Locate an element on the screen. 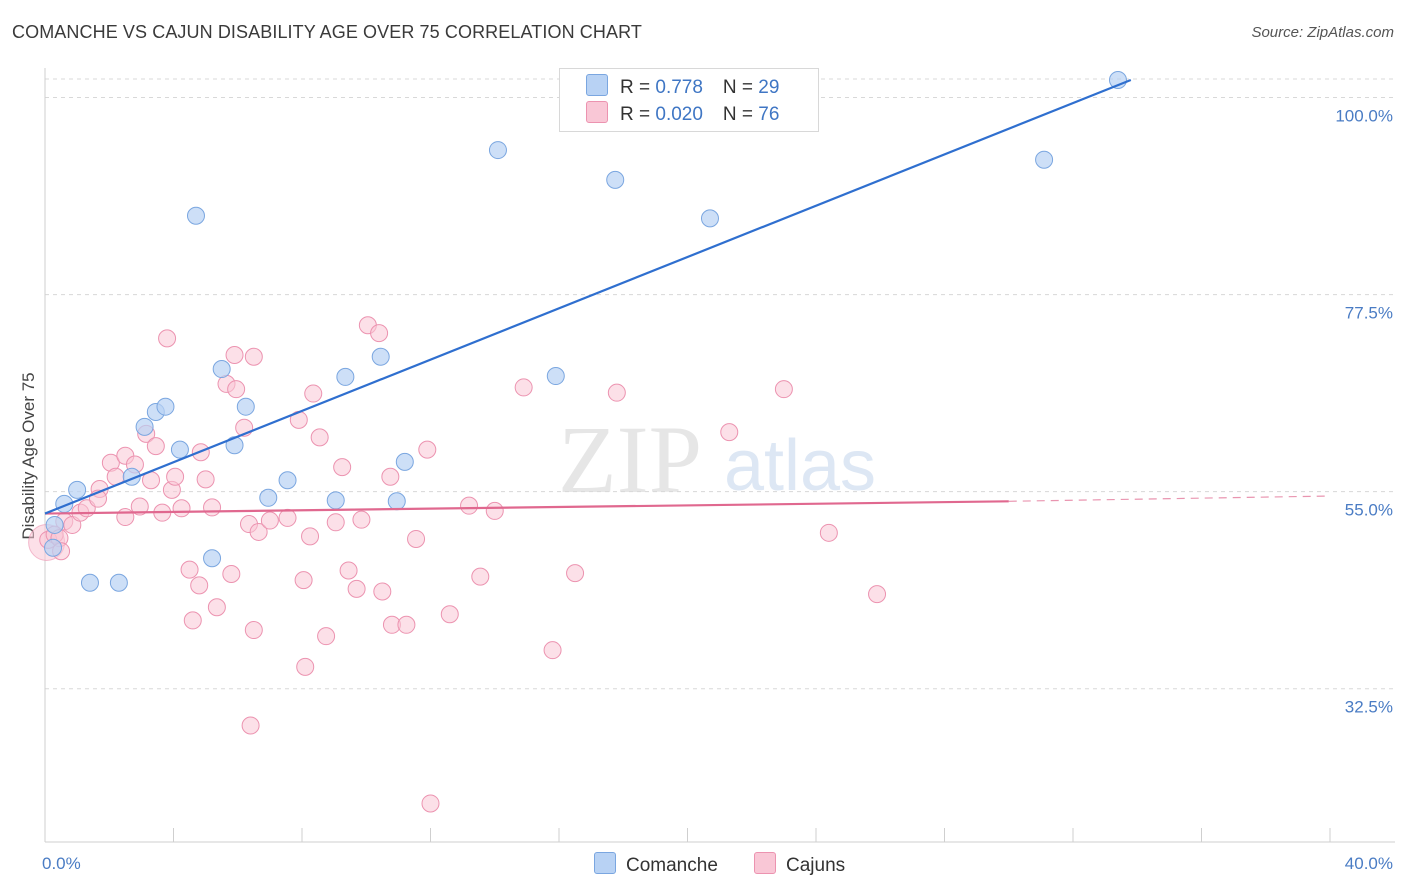  y-tick-label: 32.5% is located at coordinates (1369, 707).